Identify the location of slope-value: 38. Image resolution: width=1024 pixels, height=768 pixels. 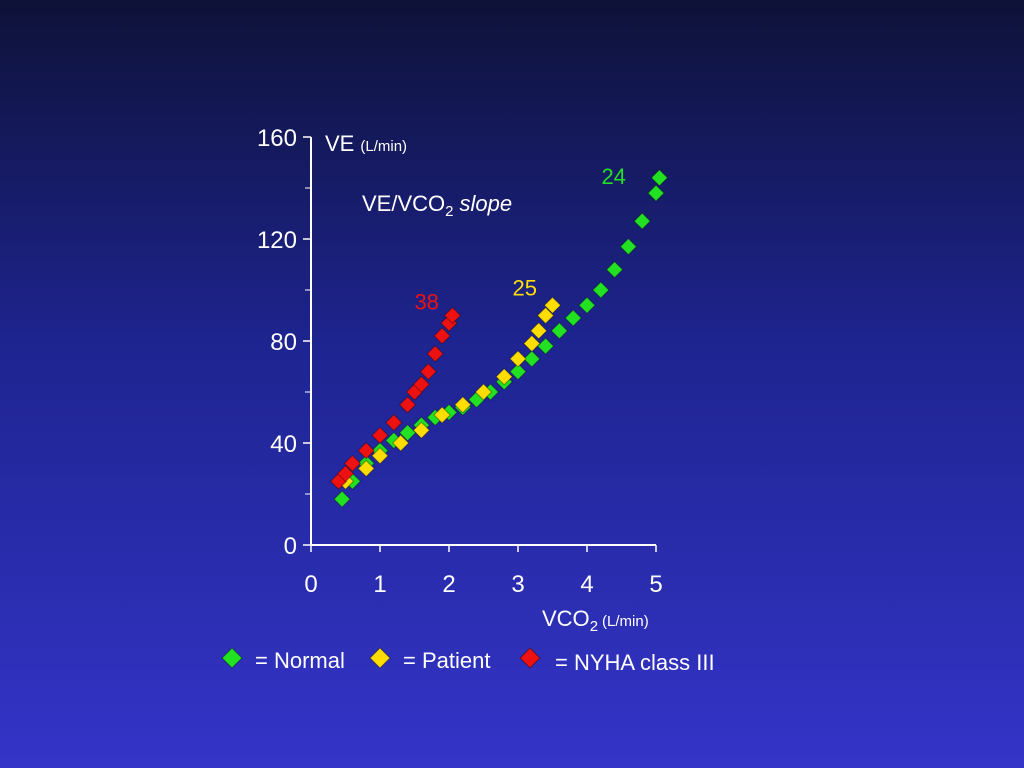
(426, 302).